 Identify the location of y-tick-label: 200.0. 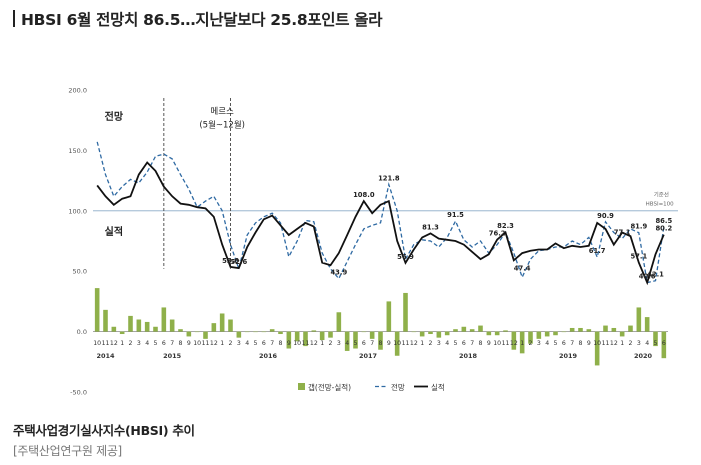
(77, 91).